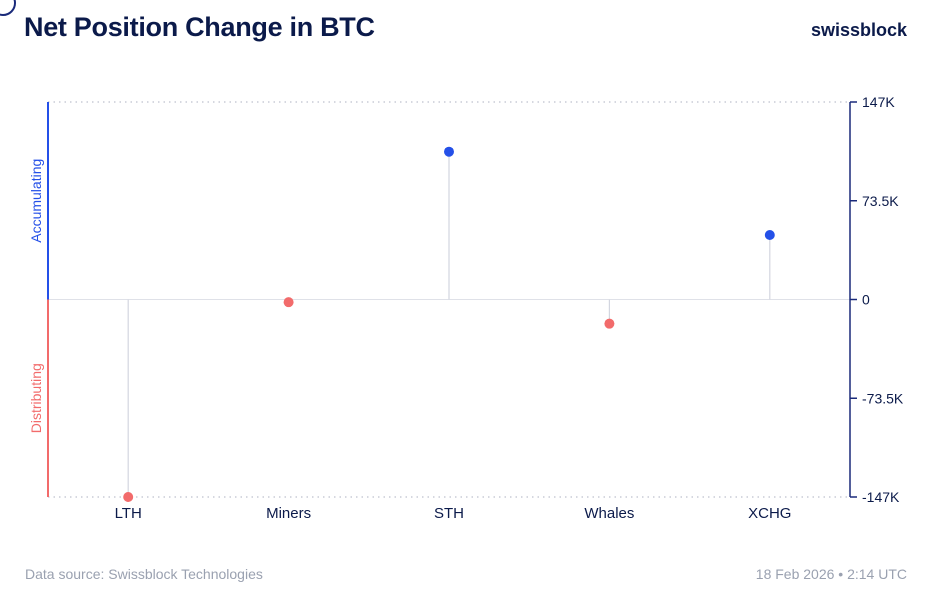 This screenshot has width=937, height=608. What do you see at coordinates (883, 398) in the screenshot?
I see `y-tick-label: -73.5K` at bounding box center [883, 398].